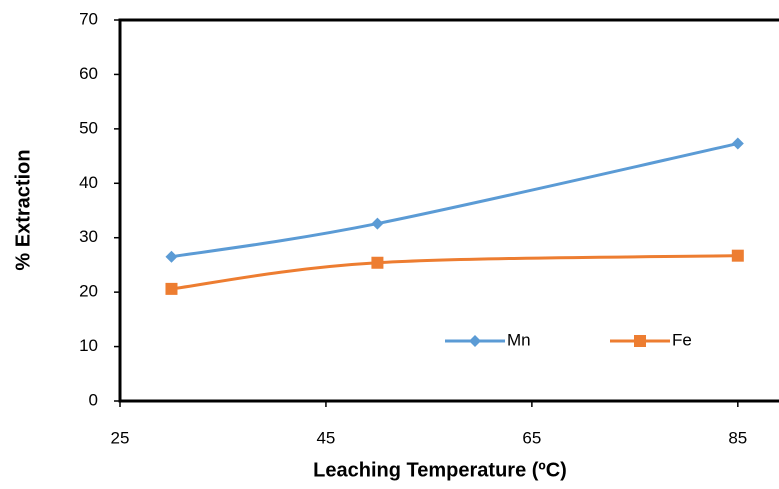 Image resolution: width=779 pixels, height=489 pixels. I want to click on x-tick-label: 65, so click(531, 437).